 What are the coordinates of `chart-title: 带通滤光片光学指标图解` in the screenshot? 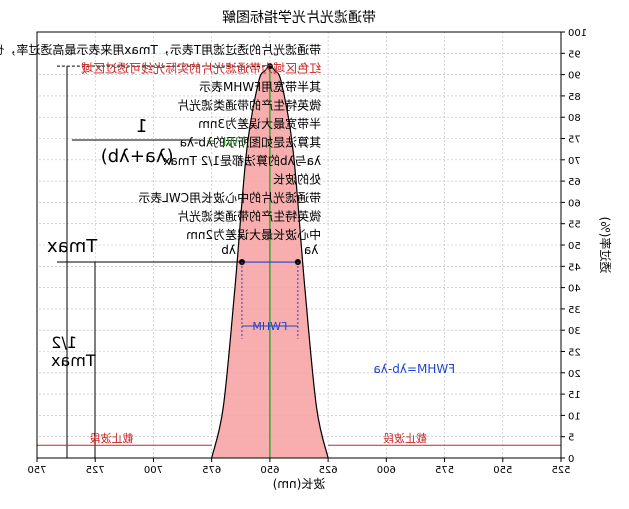 It's located at (299, 18).